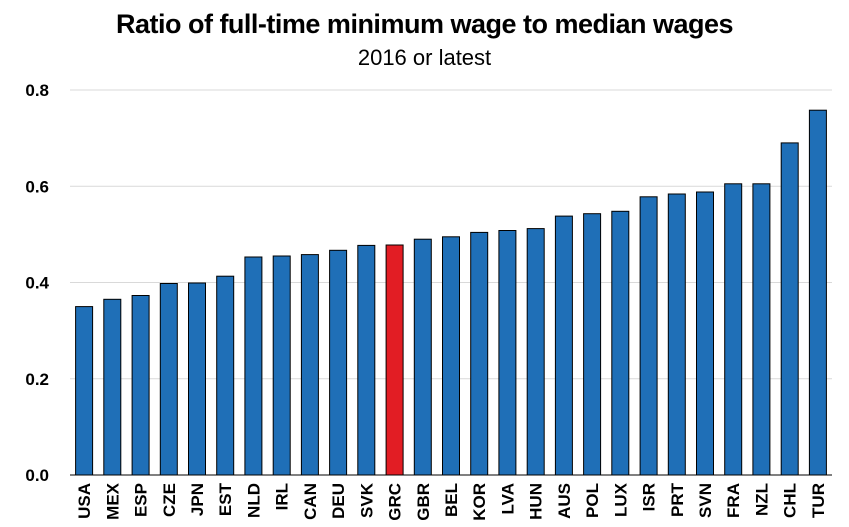 This screenshot has height=527, width=849. What do you see at coordinates (649, 497) in the screenshot?
I see `x-tick-label: ISR` at bounding box center [649, 497].